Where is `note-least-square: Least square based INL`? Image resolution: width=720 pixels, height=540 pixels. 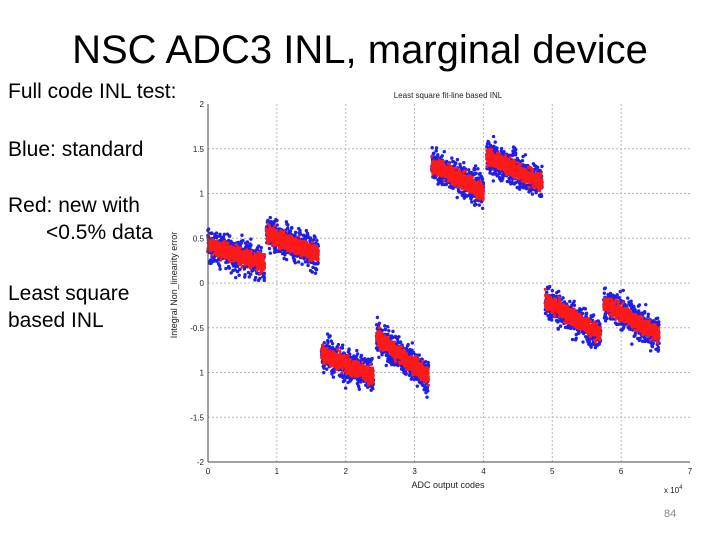 note-least-square: Least square based INL is located at coordinates (68, 307).